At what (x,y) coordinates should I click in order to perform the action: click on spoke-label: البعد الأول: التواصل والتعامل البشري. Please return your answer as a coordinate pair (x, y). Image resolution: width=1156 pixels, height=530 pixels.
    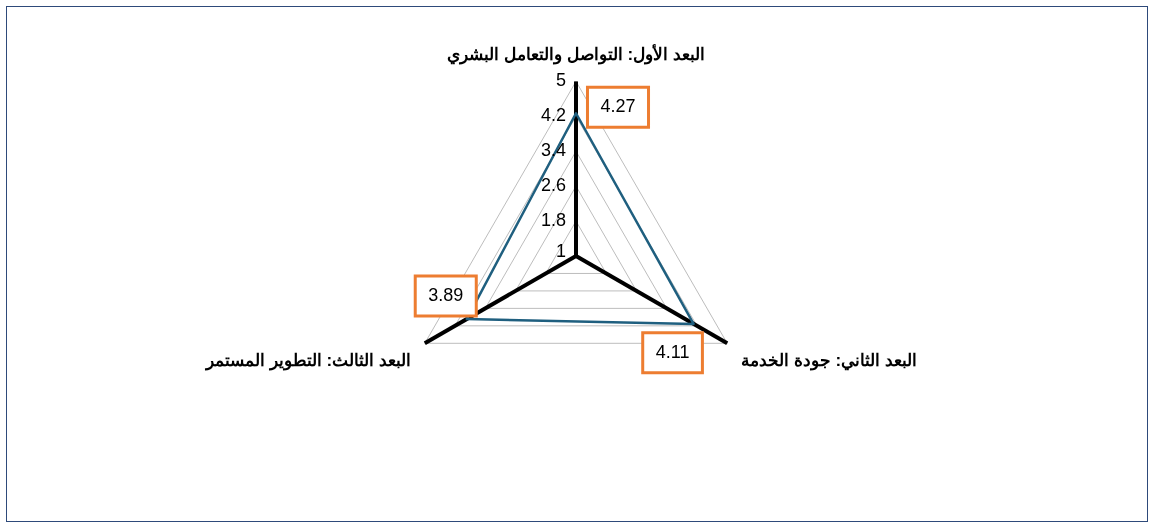
    Looking at the image, I should click on (576, 53).